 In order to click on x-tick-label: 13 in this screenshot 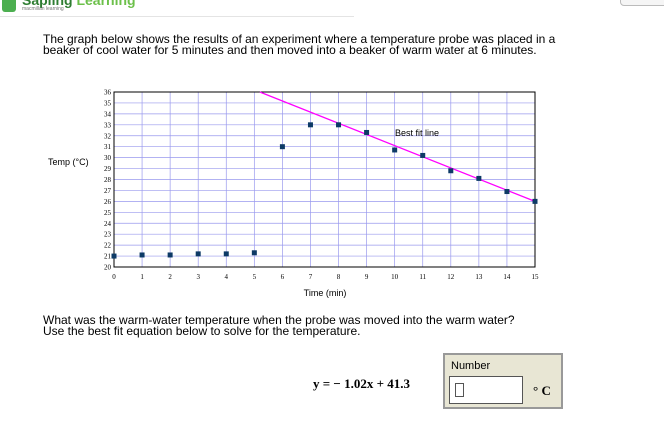, I will do `click(479, 277)`.